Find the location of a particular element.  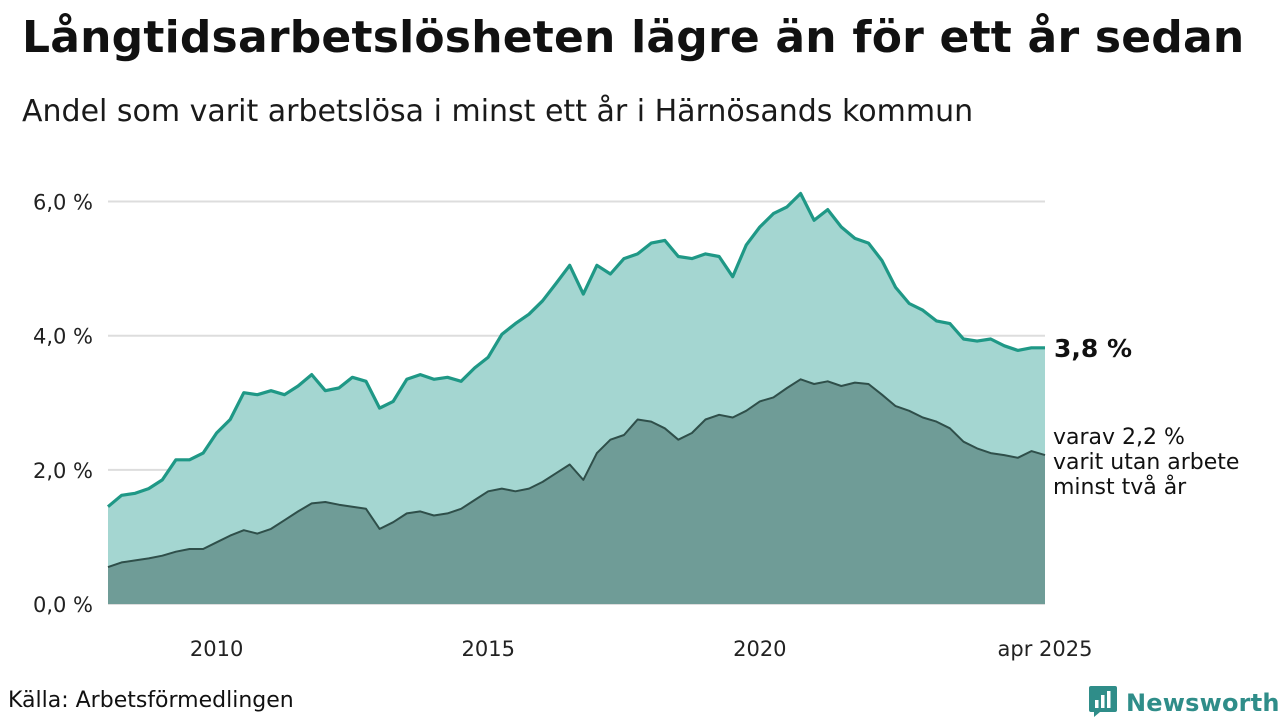

y-tick-label: 2,0 % is located at coordinates (63, 471).